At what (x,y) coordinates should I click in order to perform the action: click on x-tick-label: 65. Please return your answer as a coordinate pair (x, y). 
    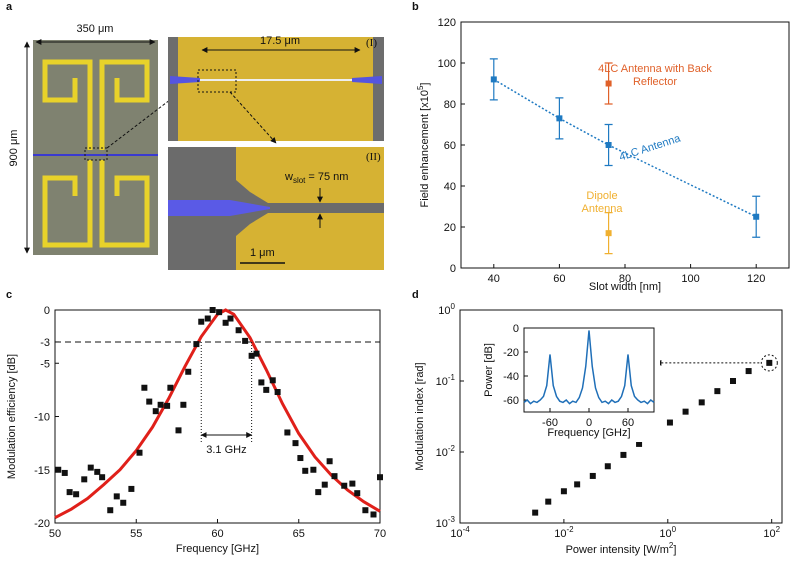
    Looking at the image, I should click on (299, 534).